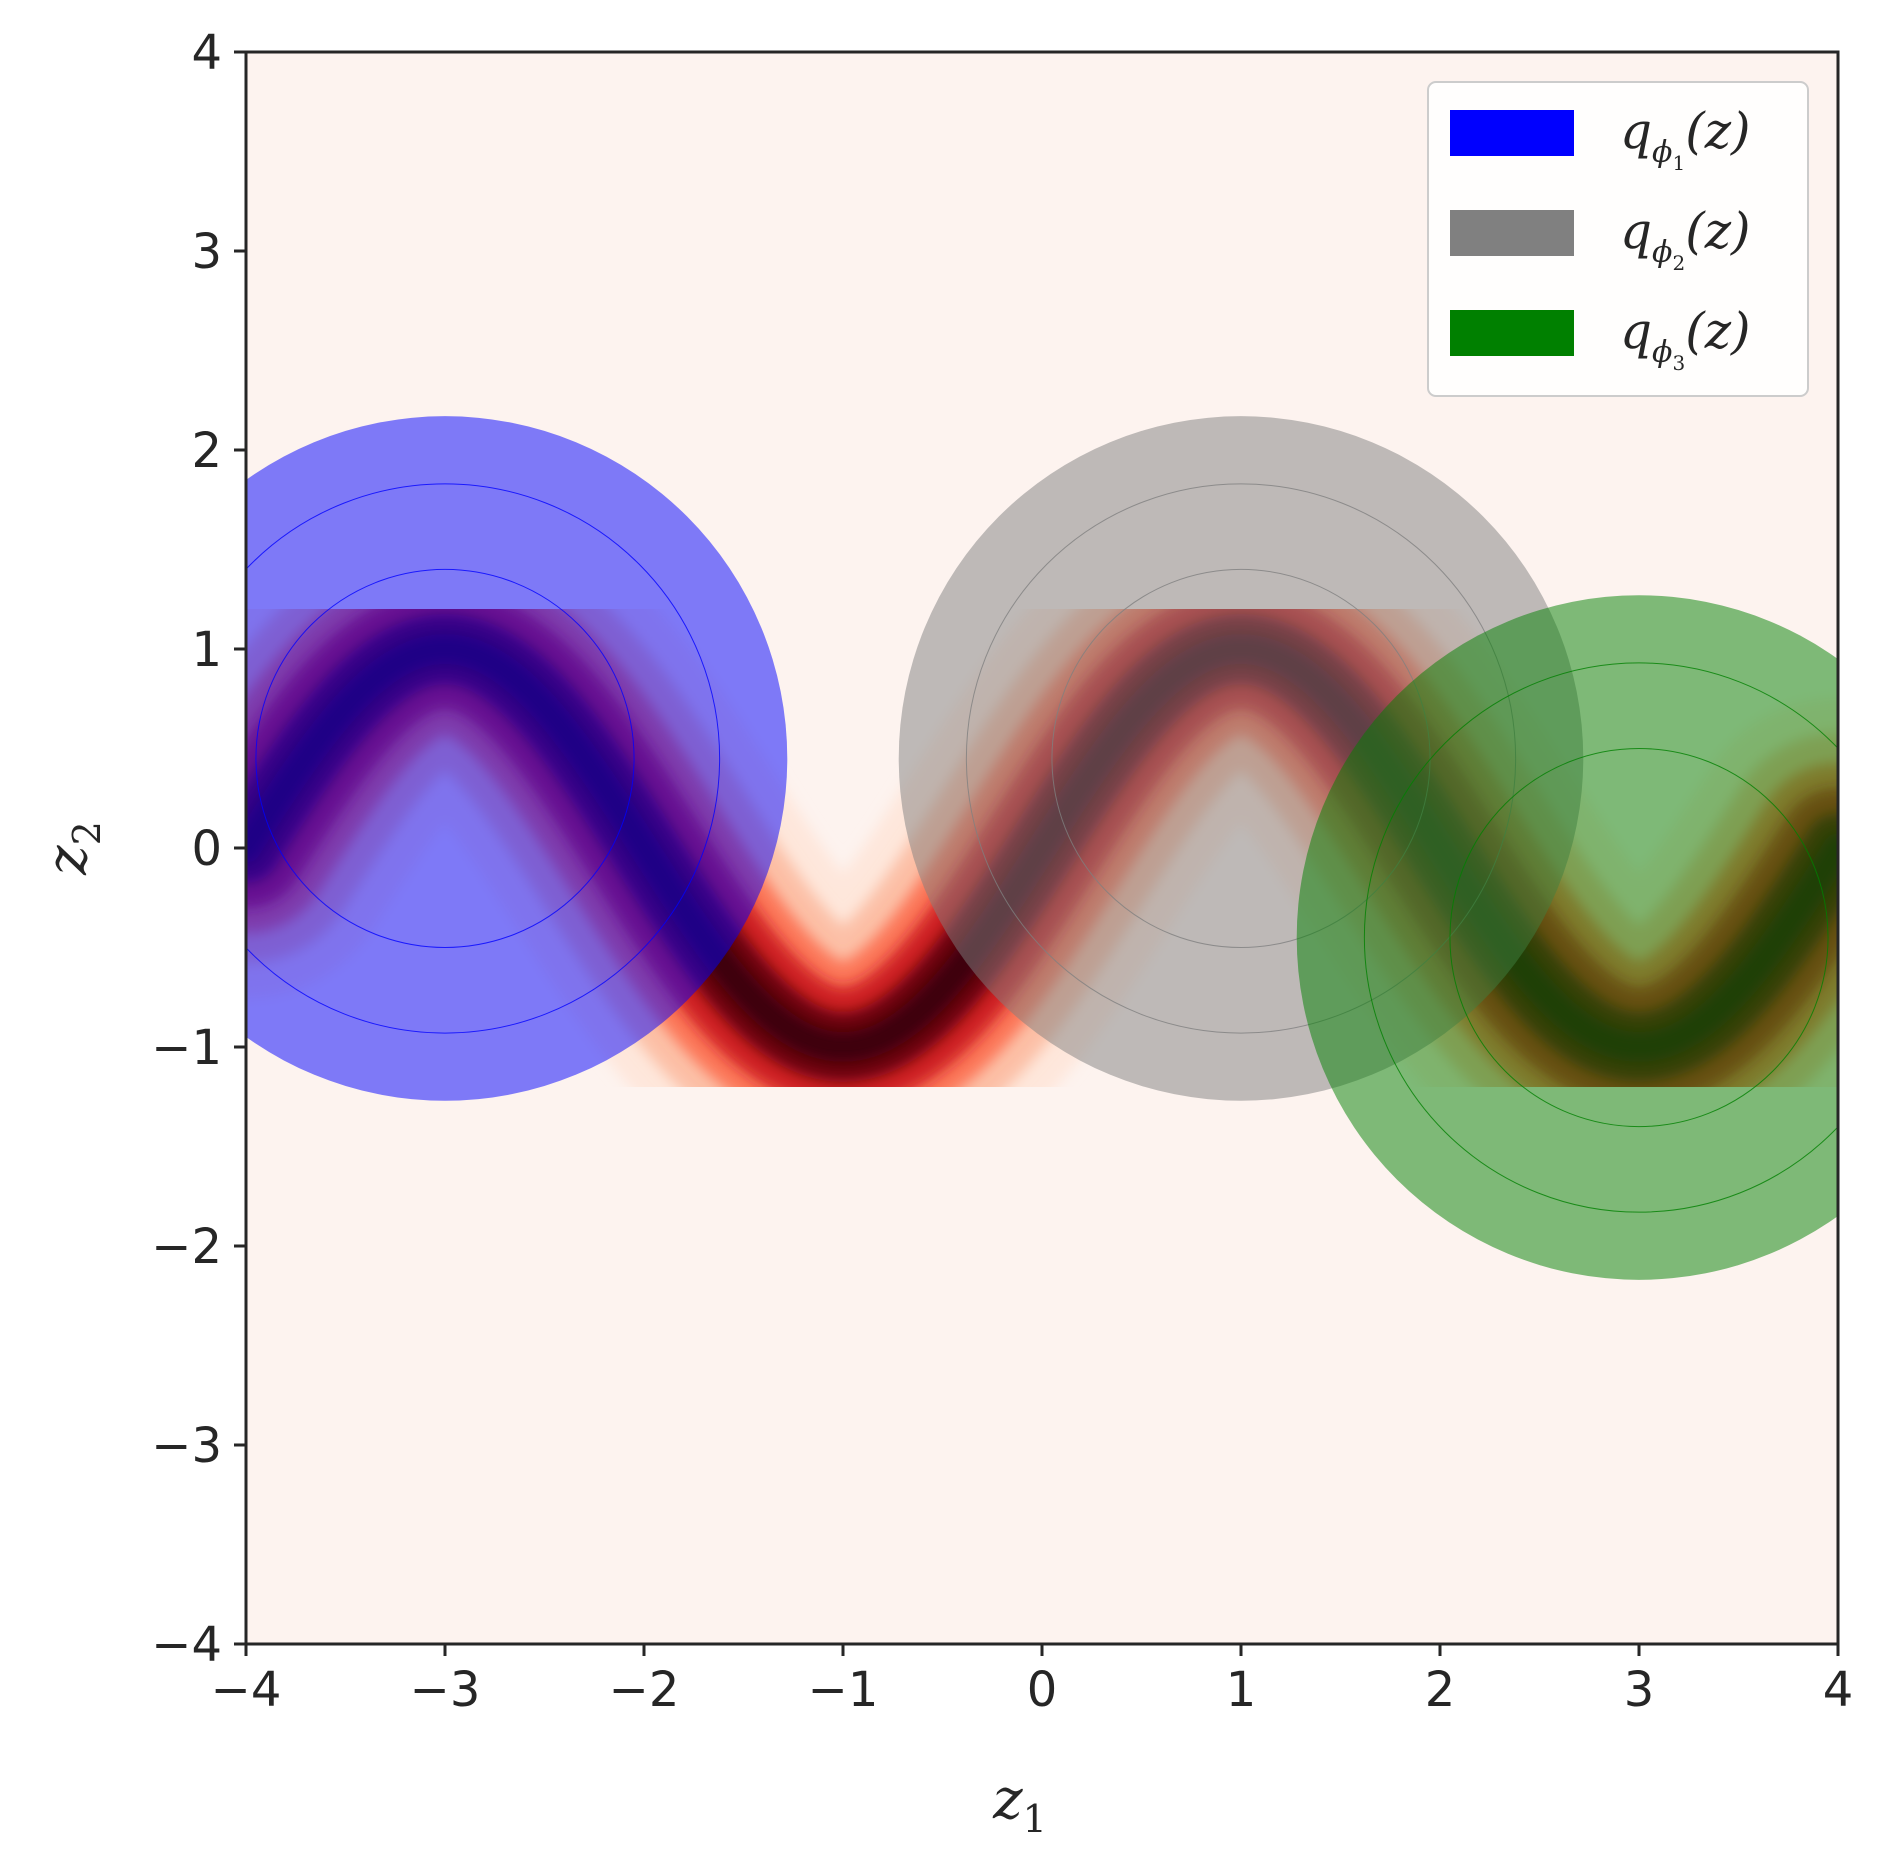 This screenshot has width=1878, height=1852. I want to click on y-tick-label: 3, so click(206, 252).